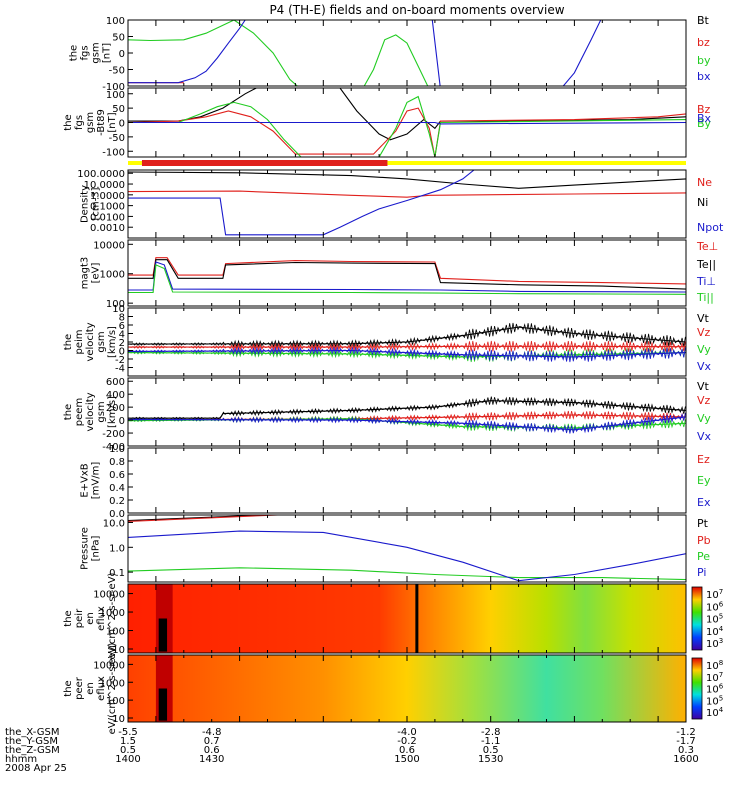 Image resolution: width=750 pixels, height=800 pixels. I want to click on colorbar-tick-label: 10⁷, so click(714, 594).